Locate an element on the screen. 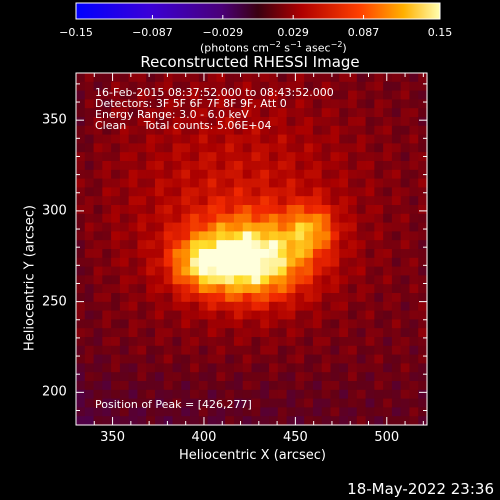 This screenshot has height=500, width=500. colorbar-units: (photons cm−2 s−1 asec−2) is located at coordinates (273, 47).